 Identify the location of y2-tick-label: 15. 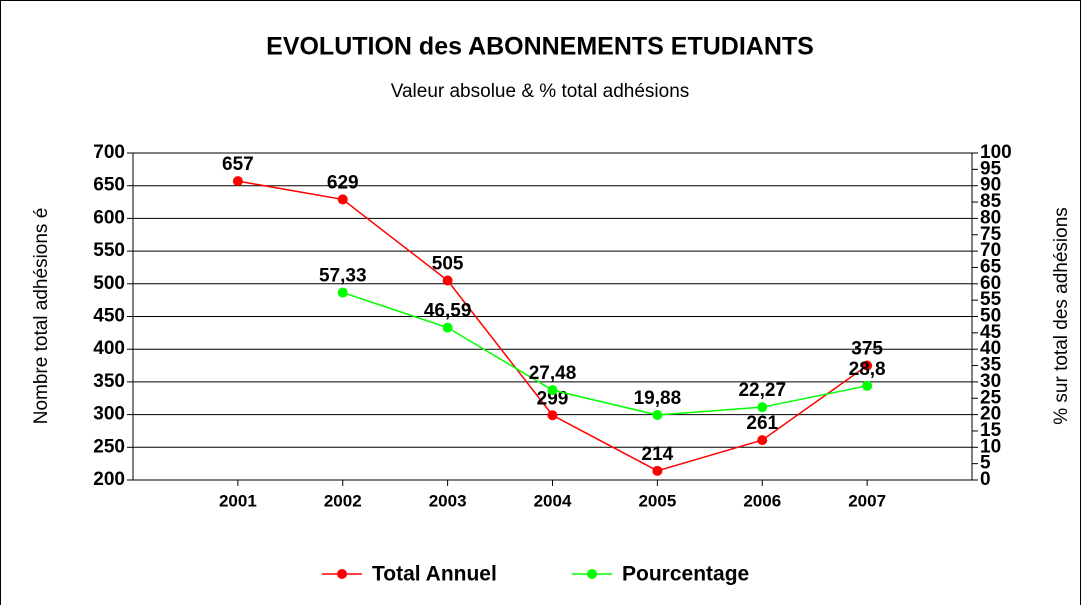
(991, 430).